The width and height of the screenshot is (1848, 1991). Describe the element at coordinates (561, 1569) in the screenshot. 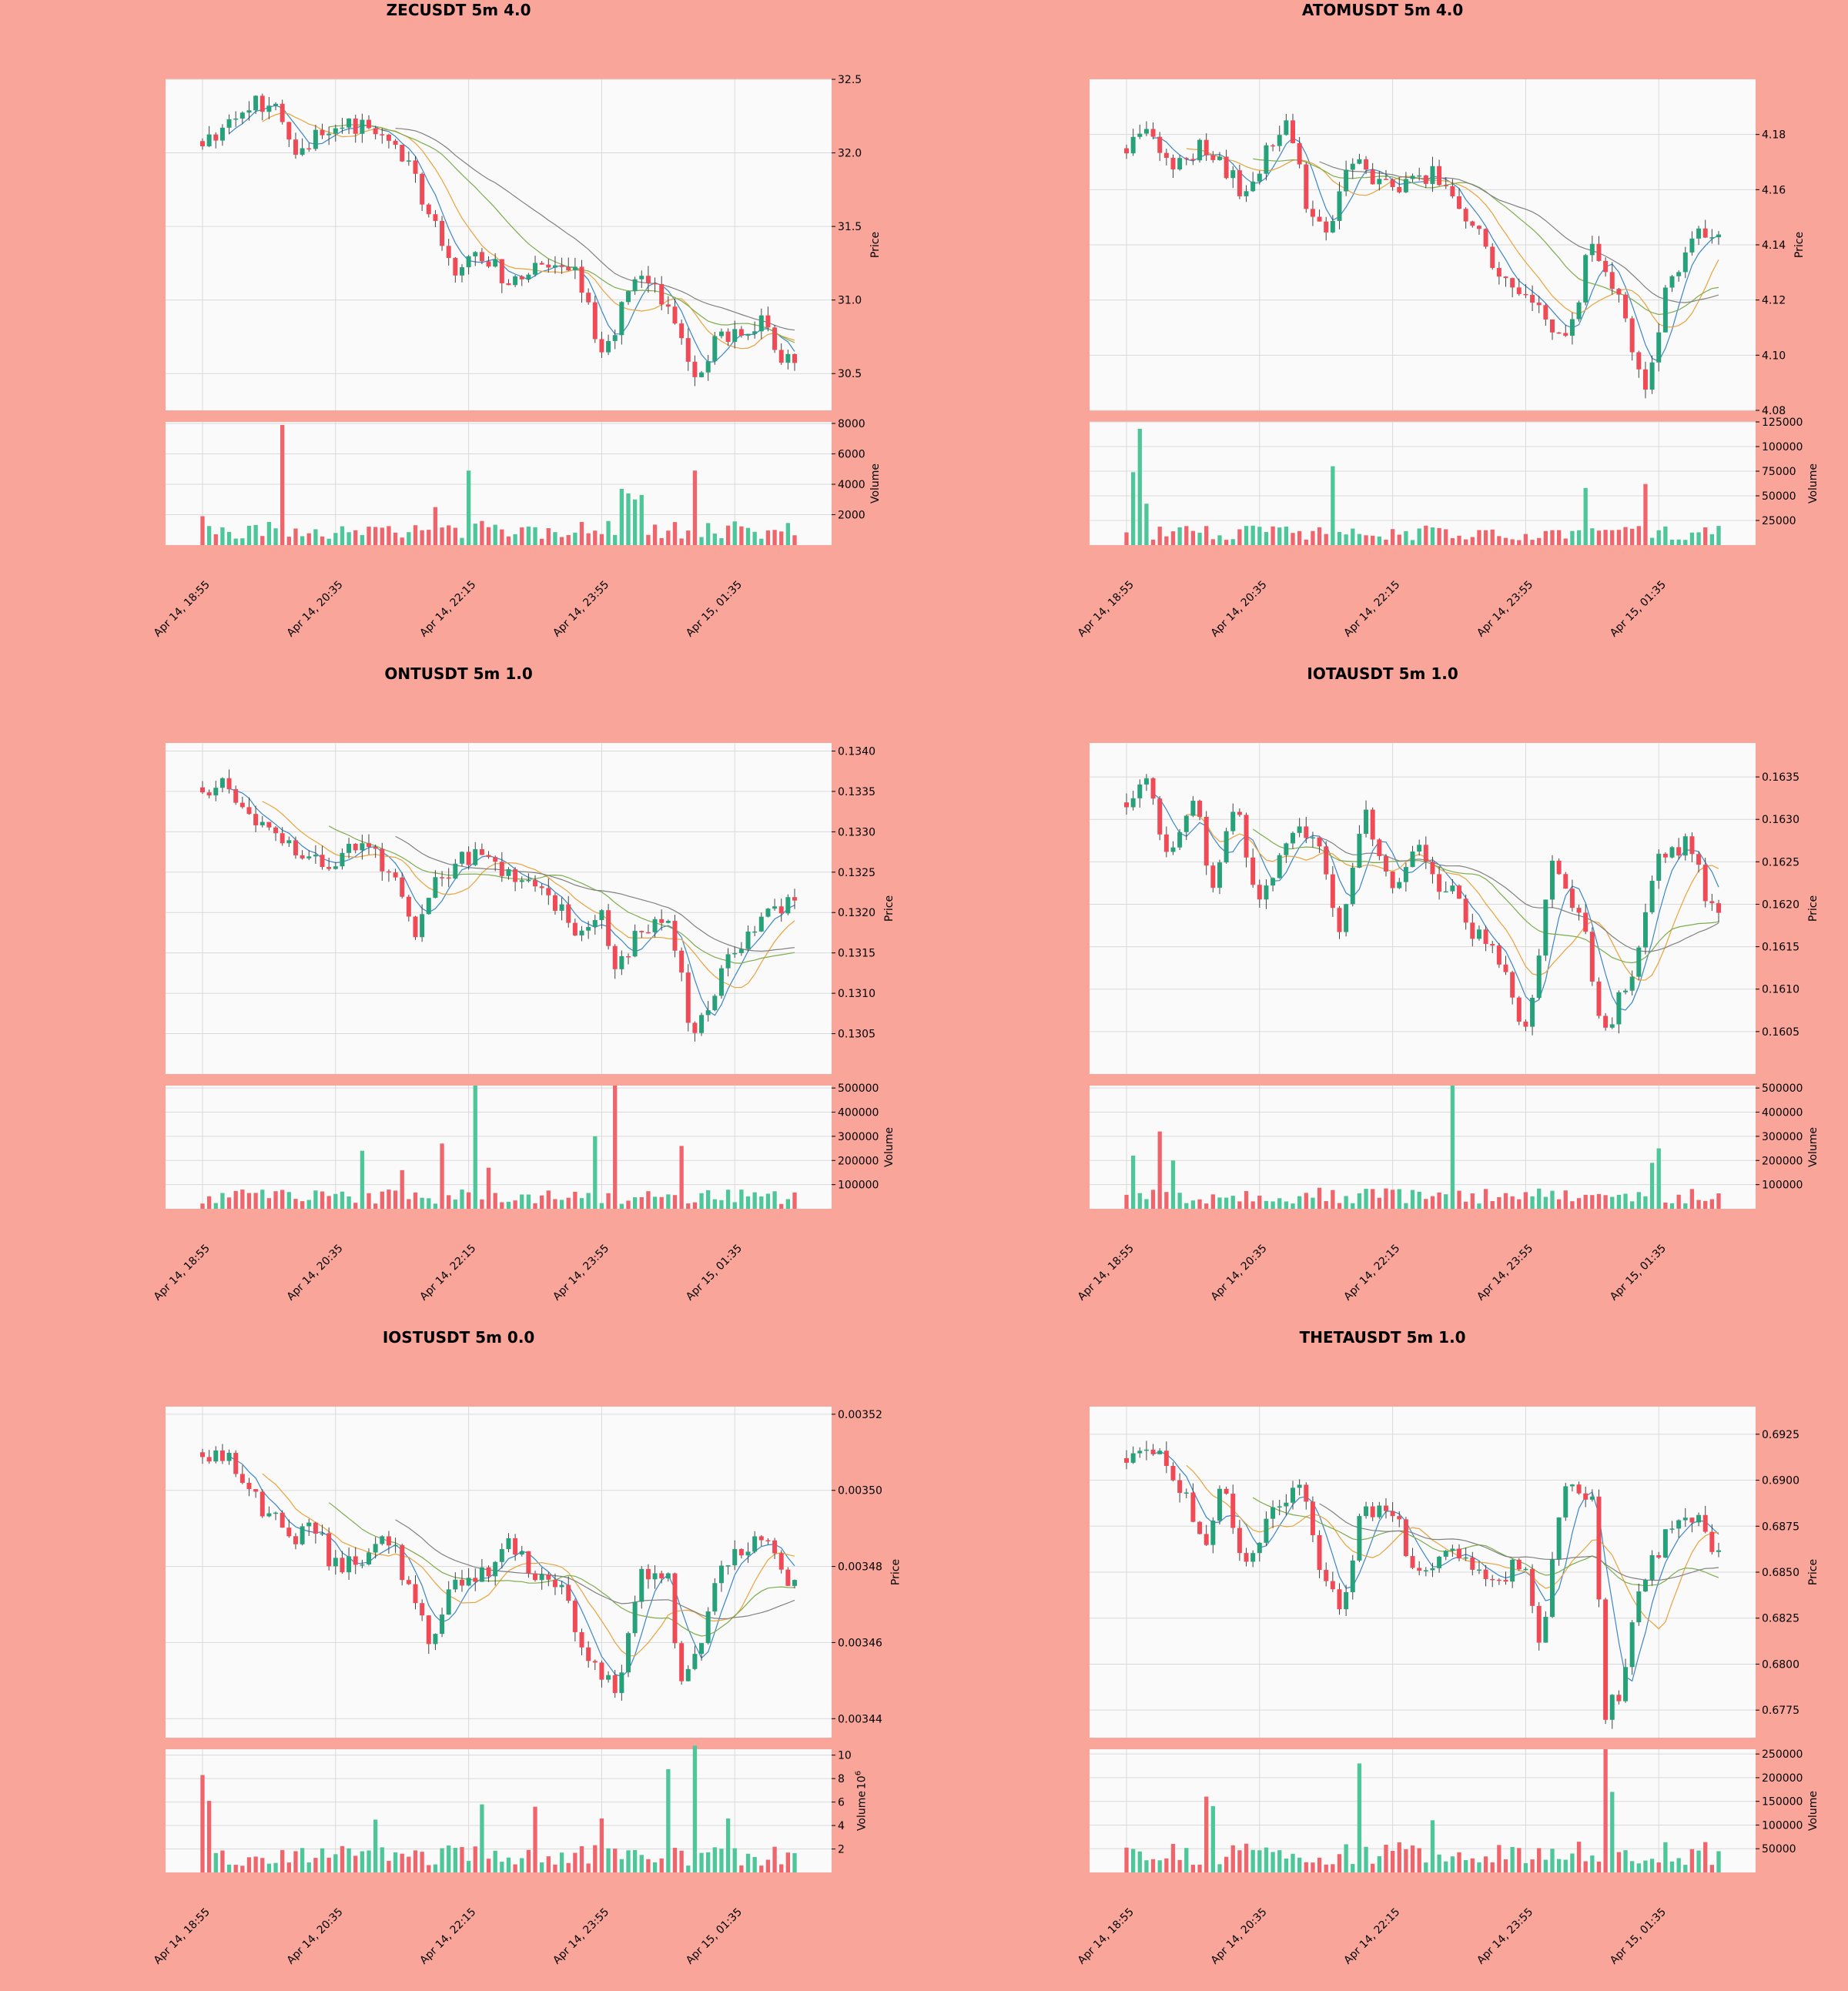

I see `moving-average-line` at that location.